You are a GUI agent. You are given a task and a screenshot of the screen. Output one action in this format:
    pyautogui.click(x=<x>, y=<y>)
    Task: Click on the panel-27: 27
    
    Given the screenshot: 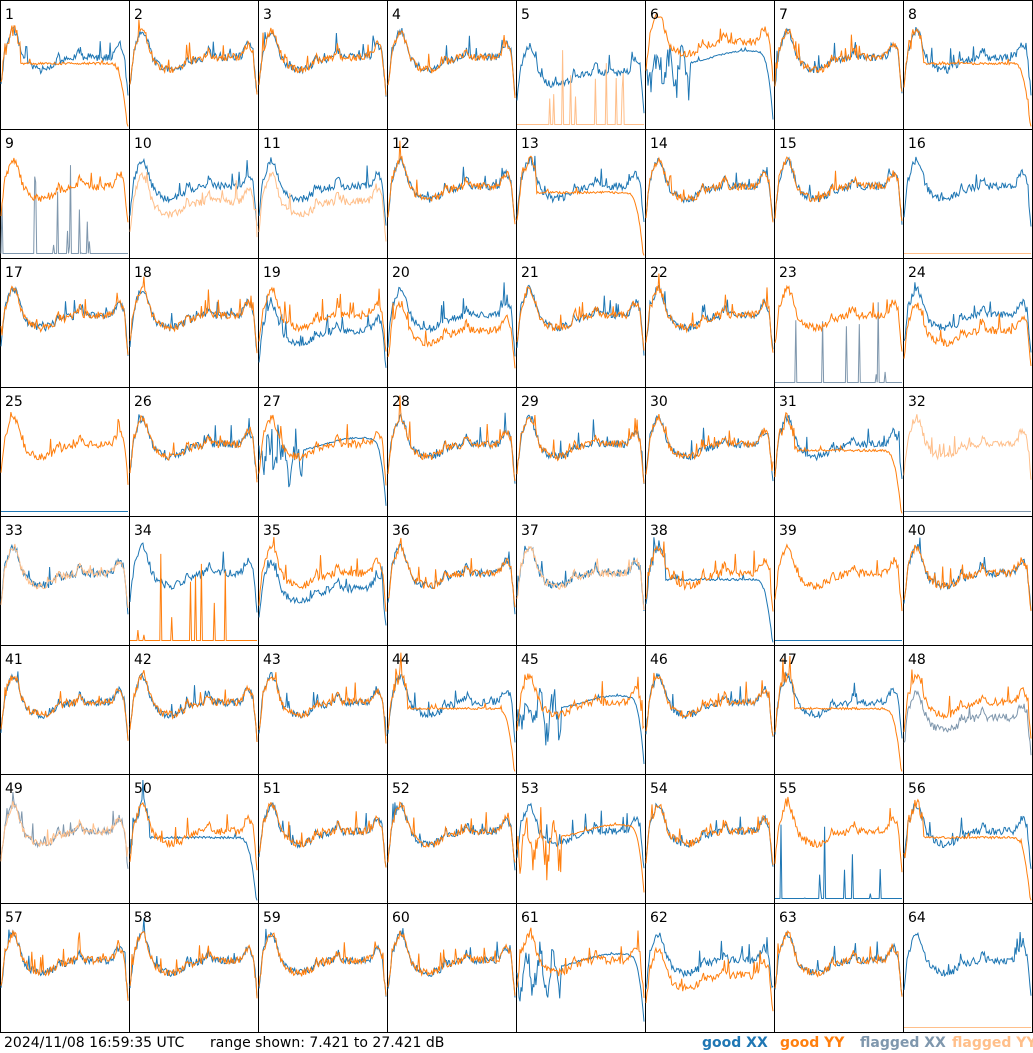 What is the action you would take?
    pyautogui.click(x=323, y=452)
    